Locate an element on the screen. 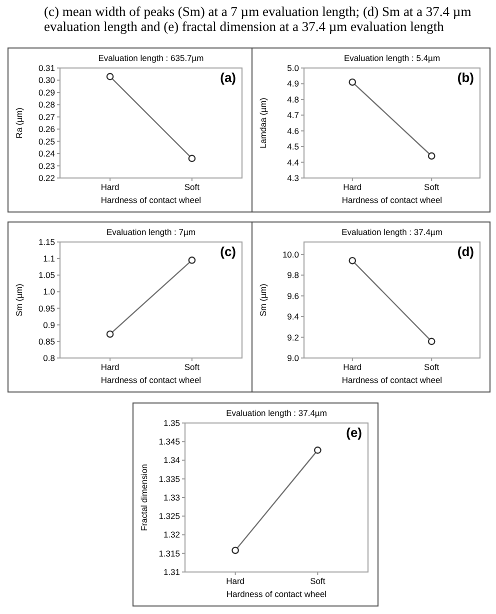 The width and height of the screenshot is (496, 614). y-tick-label: 9.2 is located at coordinates (293, 337).